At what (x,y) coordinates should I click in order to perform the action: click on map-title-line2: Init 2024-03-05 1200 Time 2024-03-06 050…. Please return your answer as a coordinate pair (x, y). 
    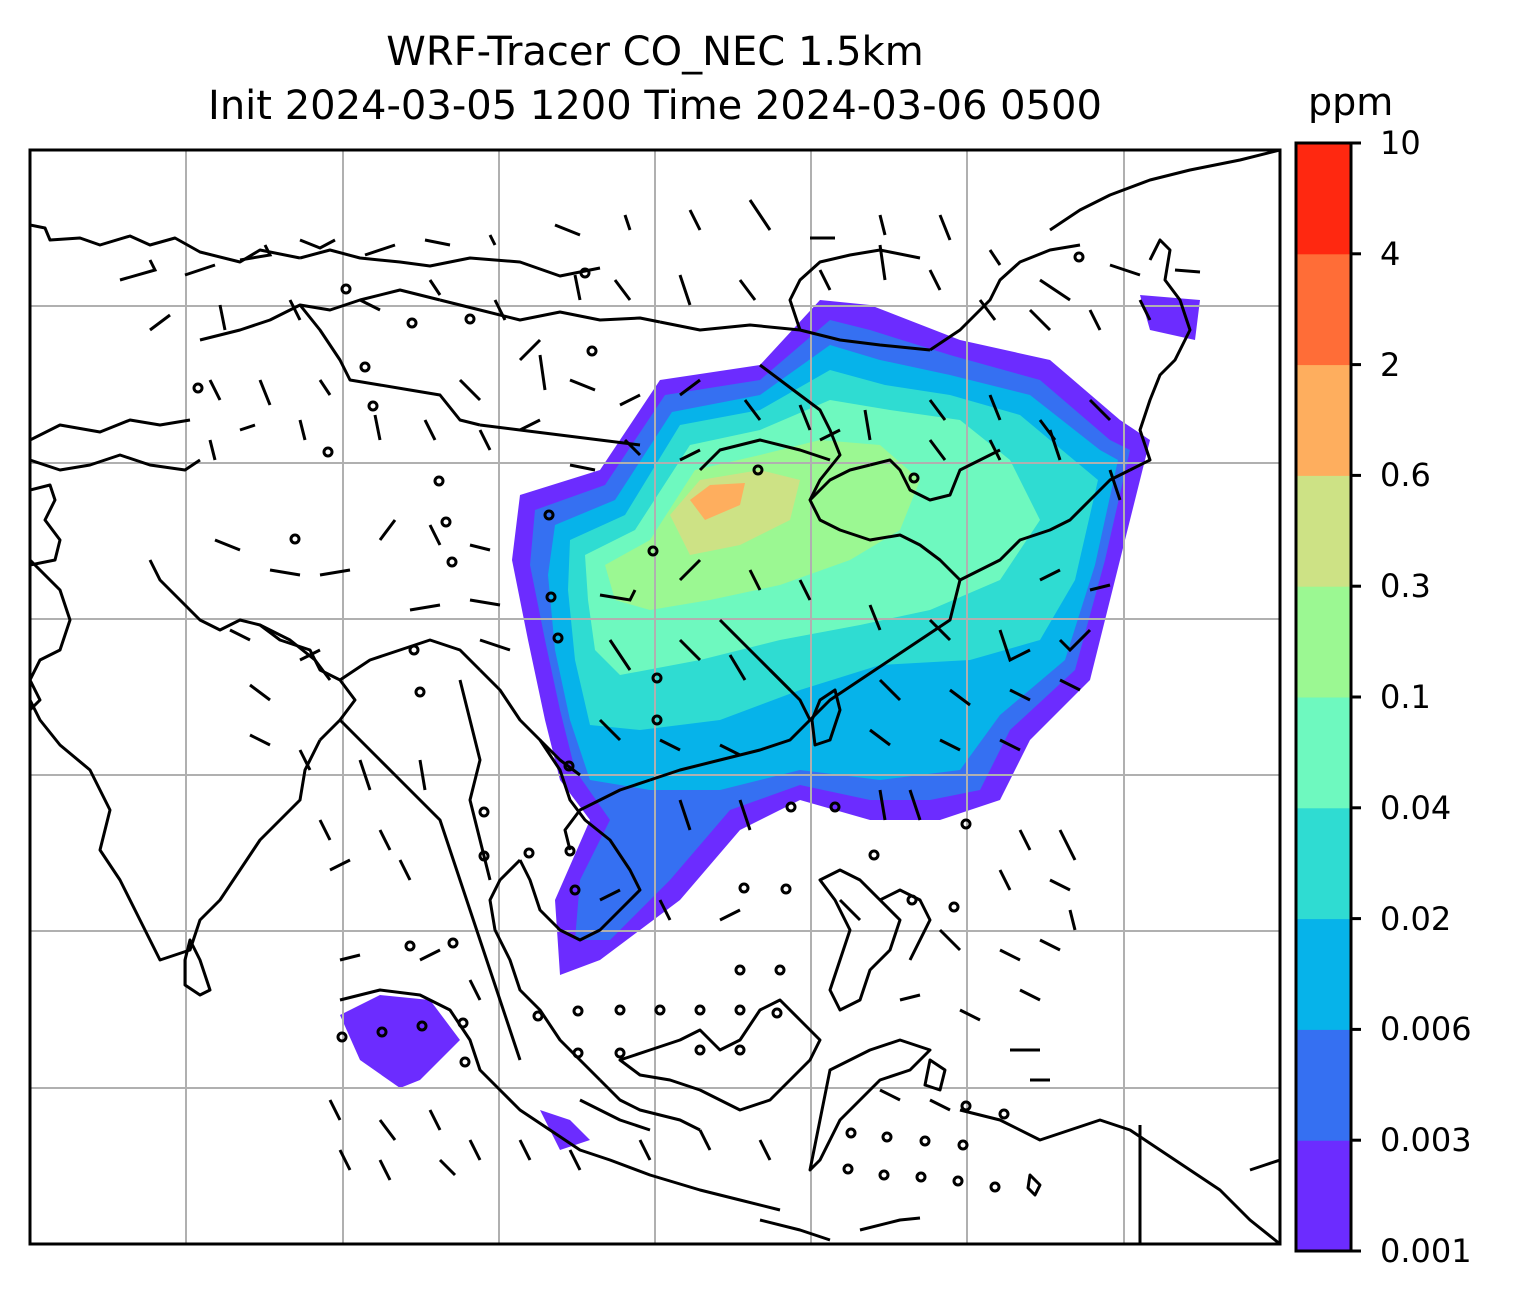
    Looking at the image, I should click on (655, 106).